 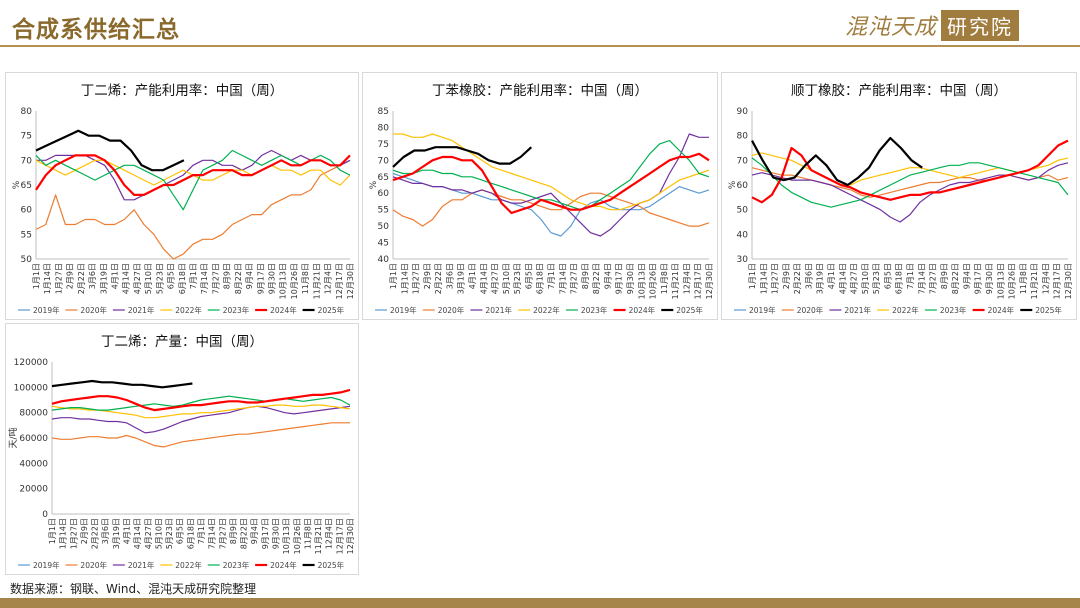 What do you see at coordinates (540, 46) in the screenshot?
I see `header-rule` at bounding box center [540, 46].